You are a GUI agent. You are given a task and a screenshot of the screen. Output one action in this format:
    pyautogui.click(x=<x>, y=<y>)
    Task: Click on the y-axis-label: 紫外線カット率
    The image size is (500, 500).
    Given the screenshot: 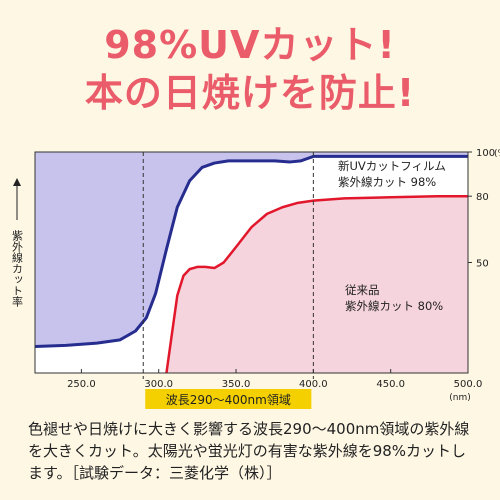 What is the action you would take?
    pyautogui.click(x=17, y=269)
    